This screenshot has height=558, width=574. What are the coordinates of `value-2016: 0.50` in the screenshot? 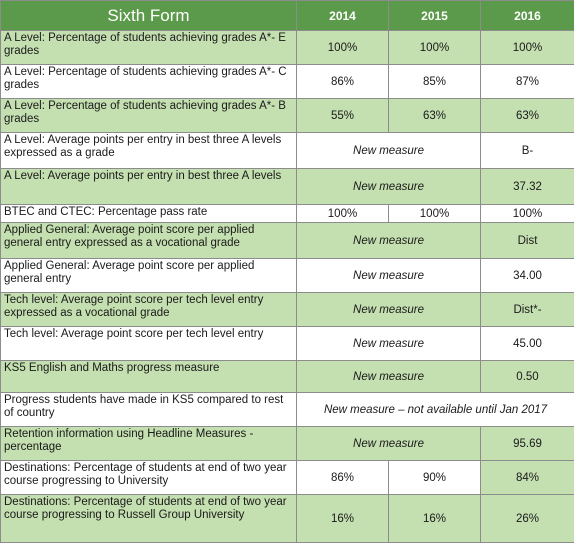 It's located at (527, 376).